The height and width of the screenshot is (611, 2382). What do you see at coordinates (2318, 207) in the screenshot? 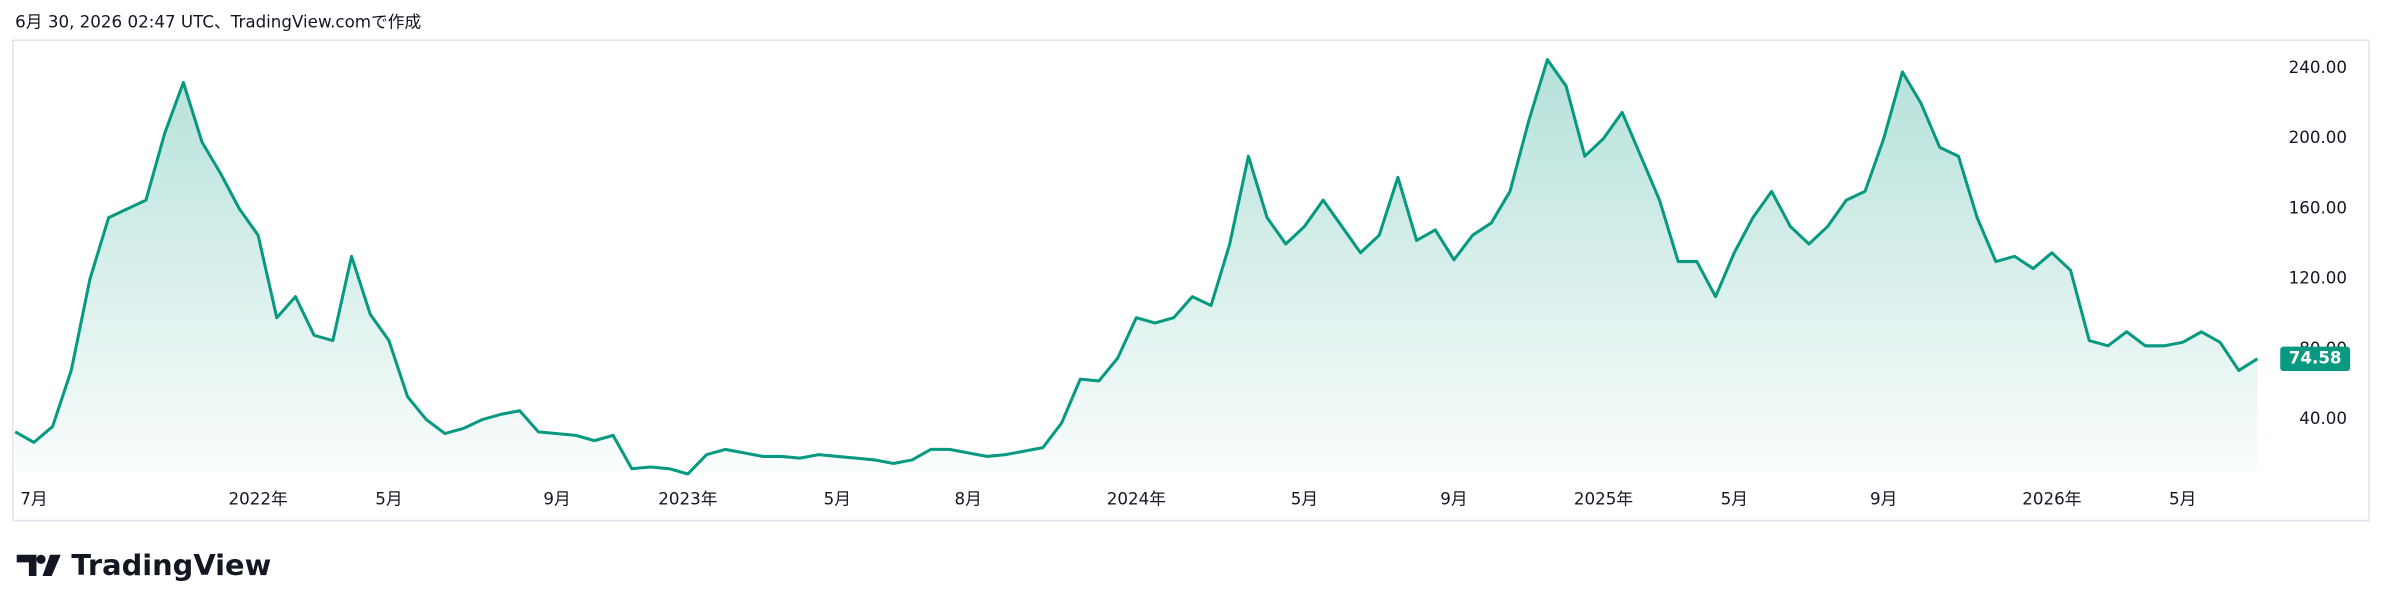
I see `y-tick-label: 160.00` at bounding box center [2318, 207].